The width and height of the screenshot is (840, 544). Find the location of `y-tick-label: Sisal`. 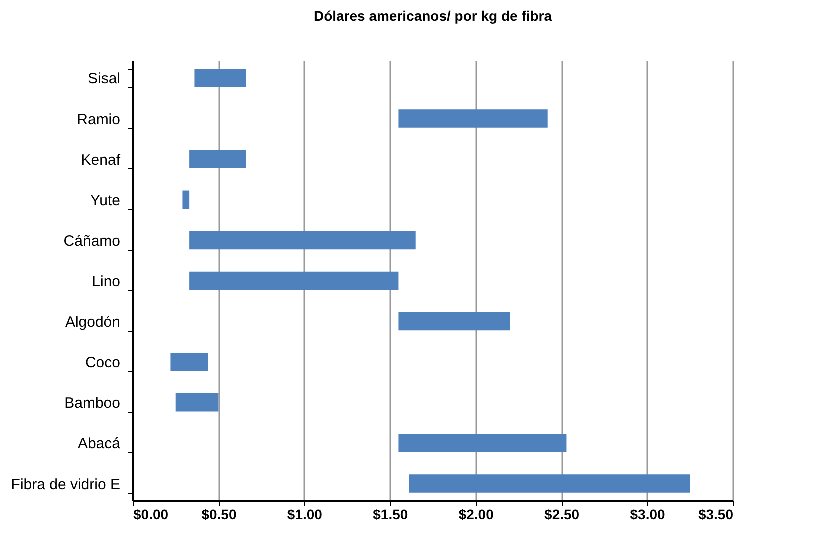

y-tick-label: Sisal is located at coordinates (104, 79).